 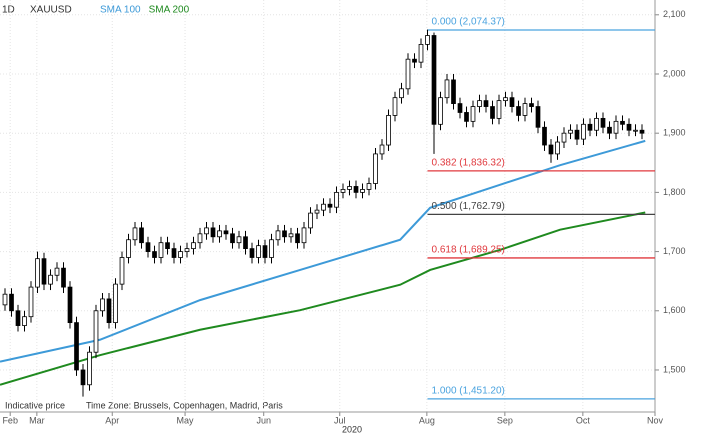 I want to click on fib-label: 0.500 (1,762.79), so click(x=468, y=206).